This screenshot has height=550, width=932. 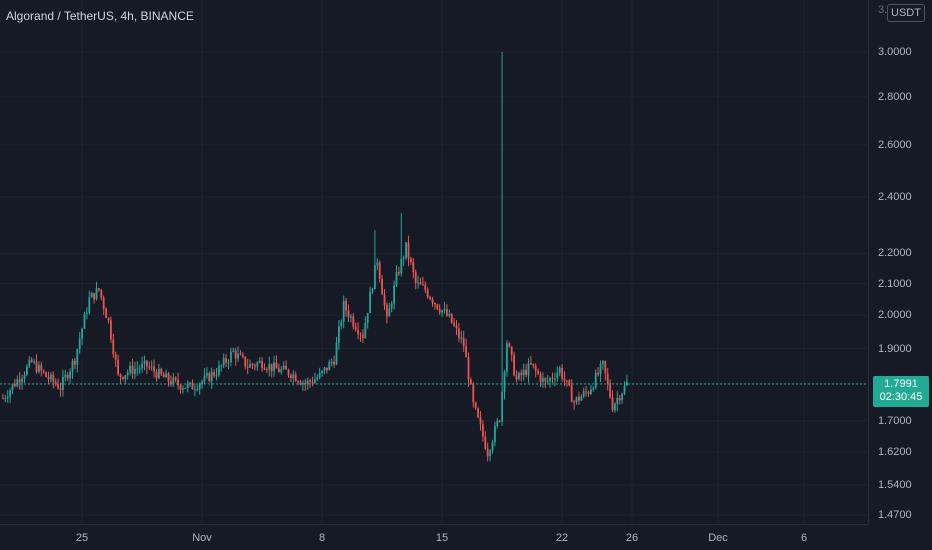 What do you see at coordinates (895, 420) in the screenshot?
I see `y-tick-label: 1.7000` at bounding box center [895, 420].